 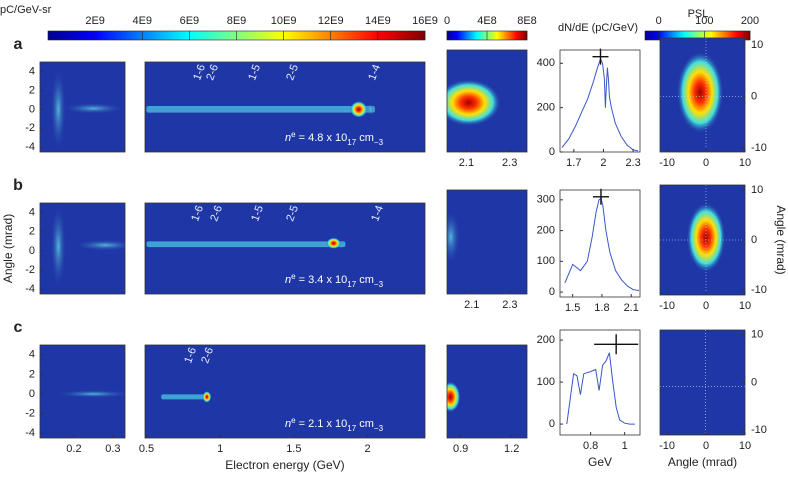 What do you see at coordinates (460, 449) in the screenshot?
I see `x-tick-label: 0.9` at bounding box center [460, 449].